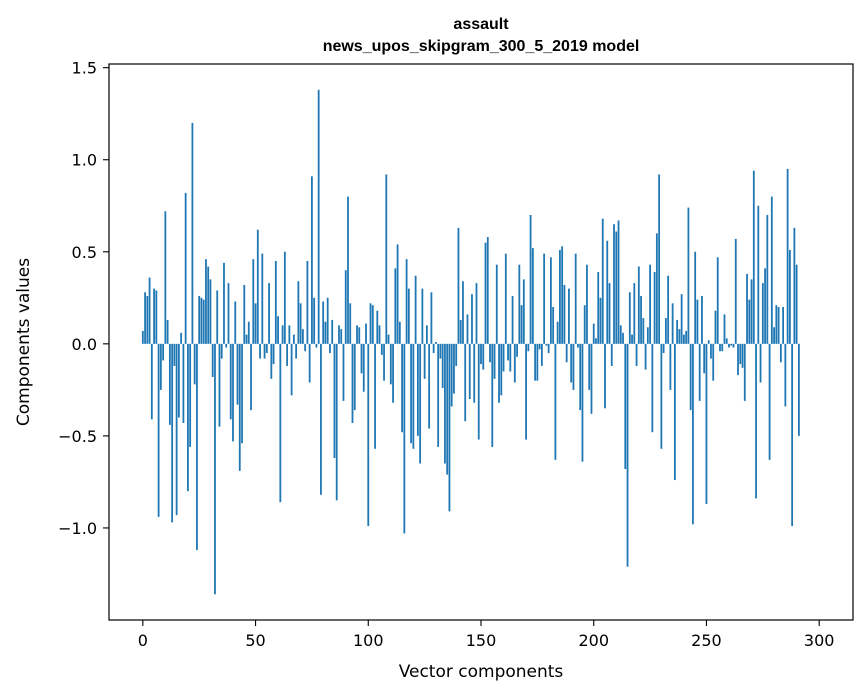 The height and width of the screenshot is (696, 867). I want to click on y-tick-label: 0.5, so click(84, 252).